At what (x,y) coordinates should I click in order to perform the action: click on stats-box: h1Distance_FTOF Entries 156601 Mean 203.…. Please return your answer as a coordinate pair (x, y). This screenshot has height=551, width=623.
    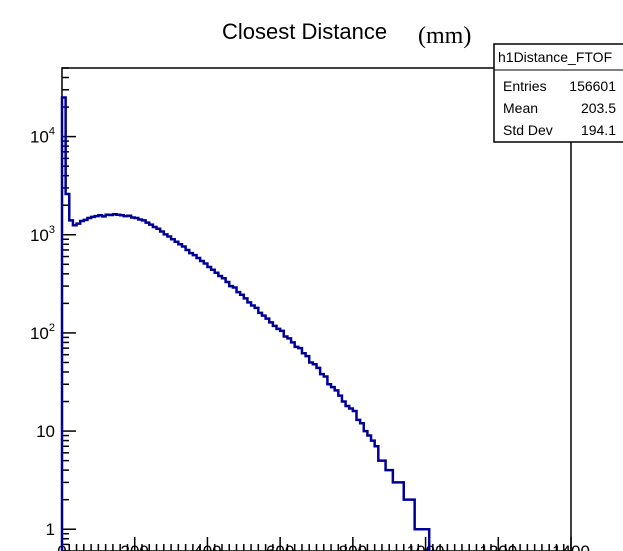
    Looking at the image, I should click on (558, 93).